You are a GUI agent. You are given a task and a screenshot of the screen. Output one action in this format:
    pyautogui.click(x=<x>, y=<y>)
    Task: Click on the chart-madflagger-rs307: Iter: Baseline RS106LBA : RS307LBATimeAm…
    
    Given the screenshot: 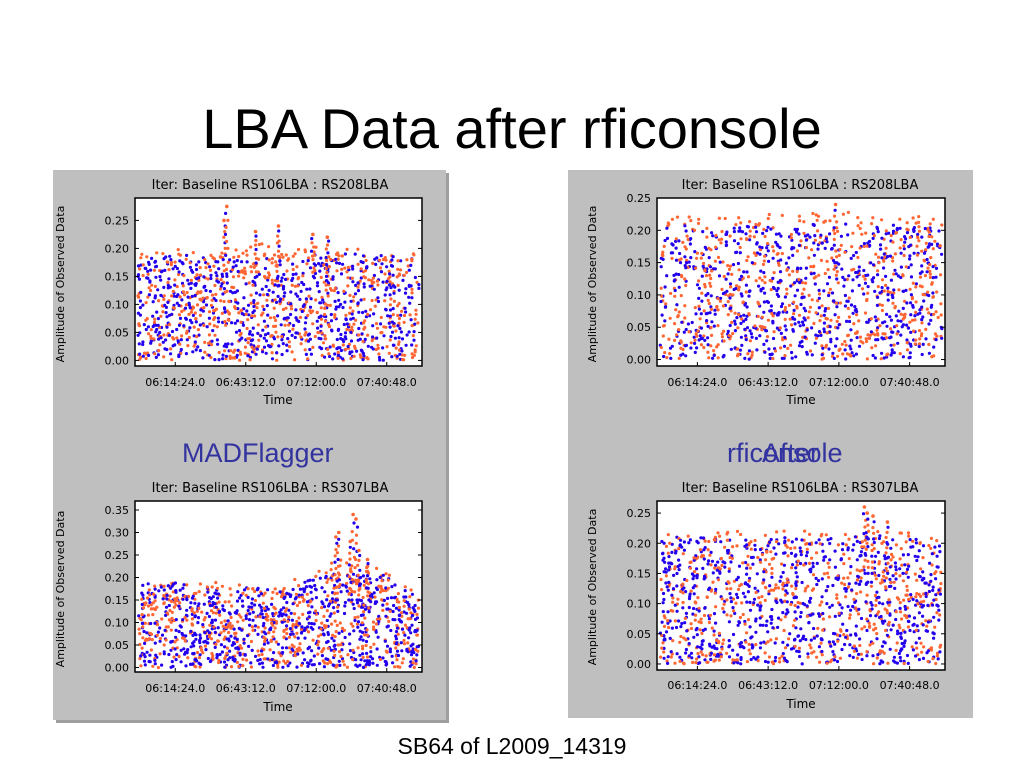 What is the action you would take?
    pyautogui.click(x=238, y=597)
    